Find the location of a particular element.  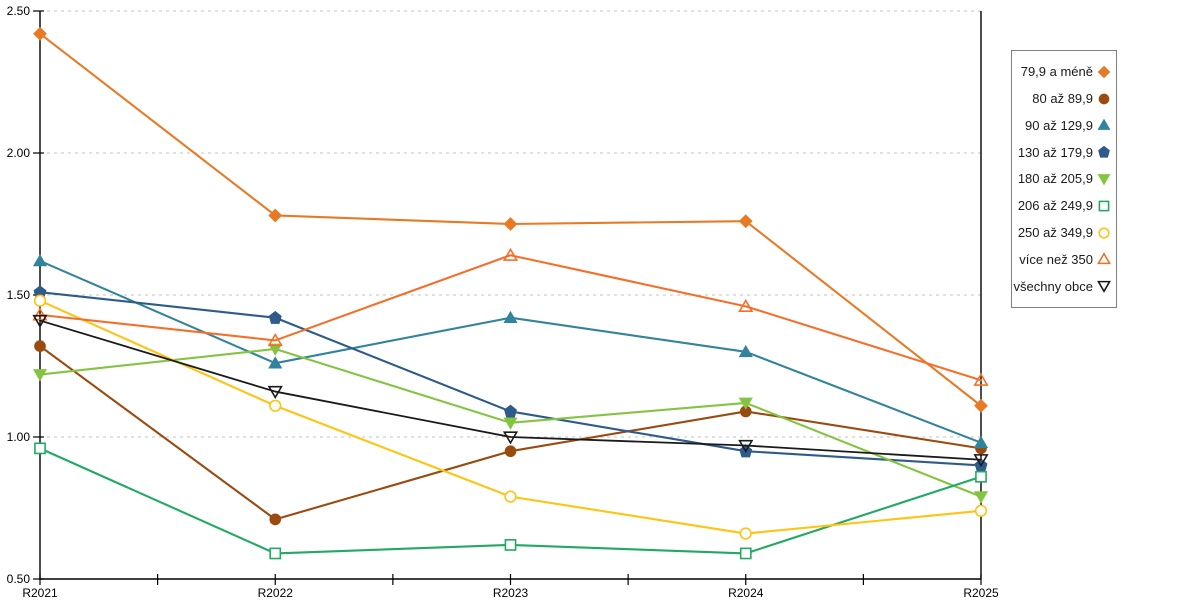

pentagon-icon is located at coordinates (1104, 151).